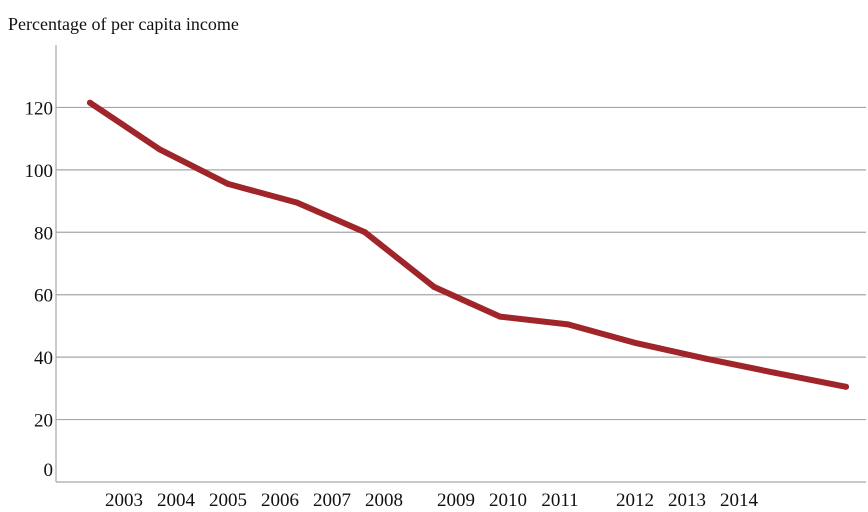  What do you see at coordinates (846, 386) in the screenshot?
I see `data-point-2014` at bounding box center [846, 386].